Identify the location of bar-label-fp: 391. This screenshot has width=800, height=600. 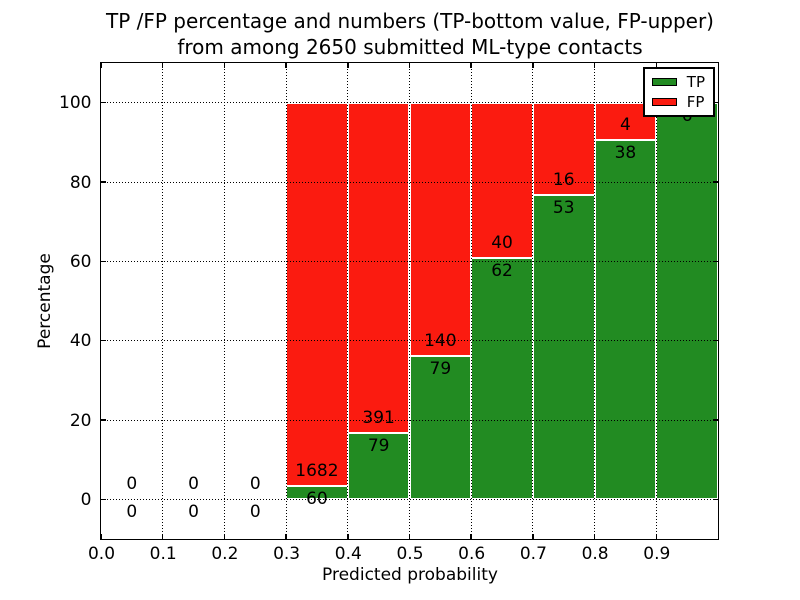
(378, 417).